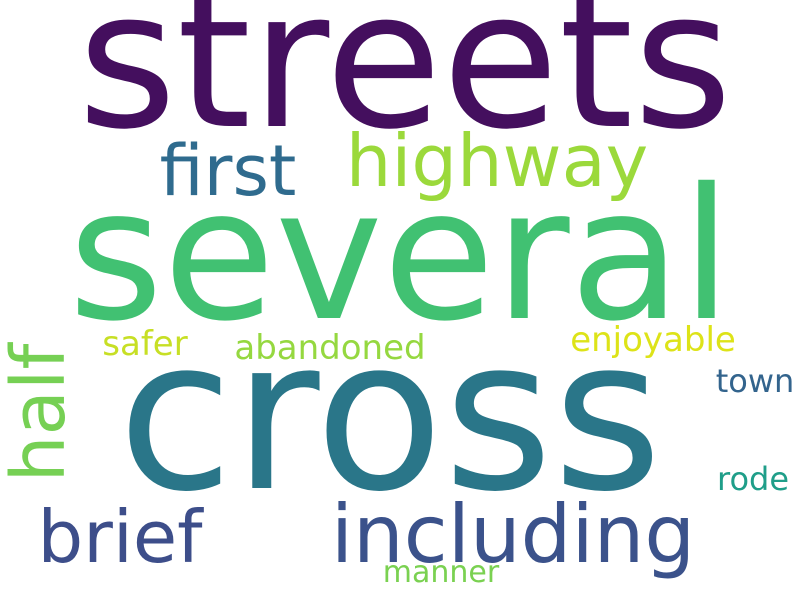 The width and height of the screenshot is (800, 600). What do you see at coordinates (41, 412) in the screenshot?
I see `word-half: half` at bounding box center [41, 412].